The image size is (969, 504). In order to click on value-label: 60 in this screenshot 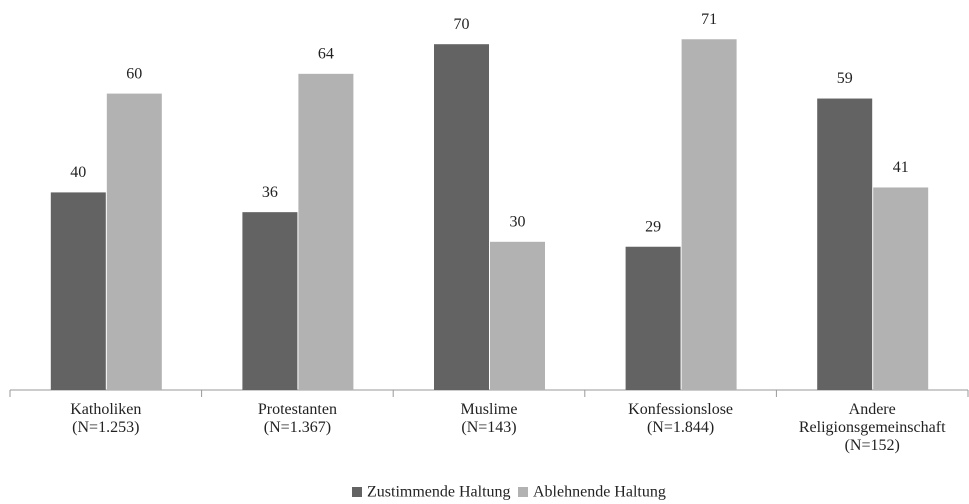, I will do `click(134, 73)`.